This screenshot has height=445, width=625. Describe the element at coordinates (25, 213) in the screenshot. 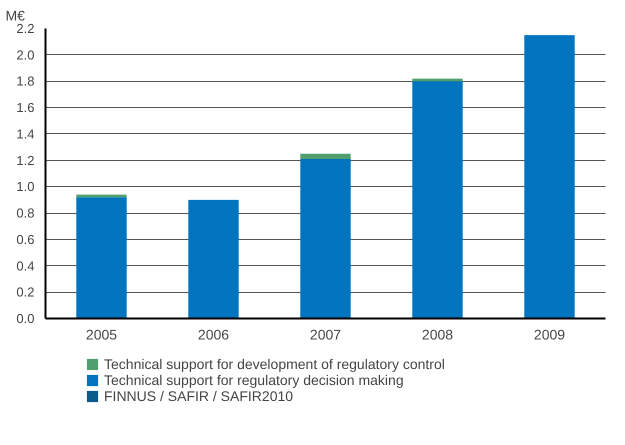

I see `y-tick-label: 0.8` at that location.